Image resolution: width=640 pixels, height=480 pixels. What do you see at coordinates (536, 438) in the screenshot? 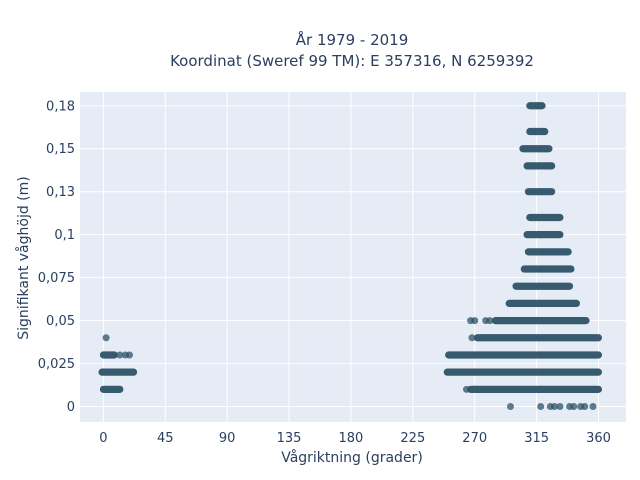
I see `x-tick-label: 315` at bounding box center [536, 438].